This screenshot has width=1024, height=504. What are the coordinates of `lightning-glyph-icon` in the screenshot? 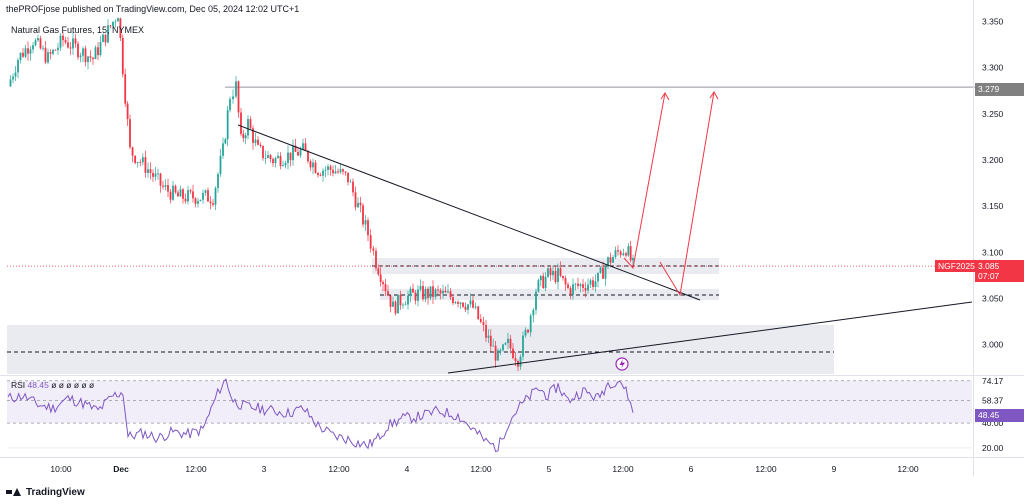 It's located at (622, 364).